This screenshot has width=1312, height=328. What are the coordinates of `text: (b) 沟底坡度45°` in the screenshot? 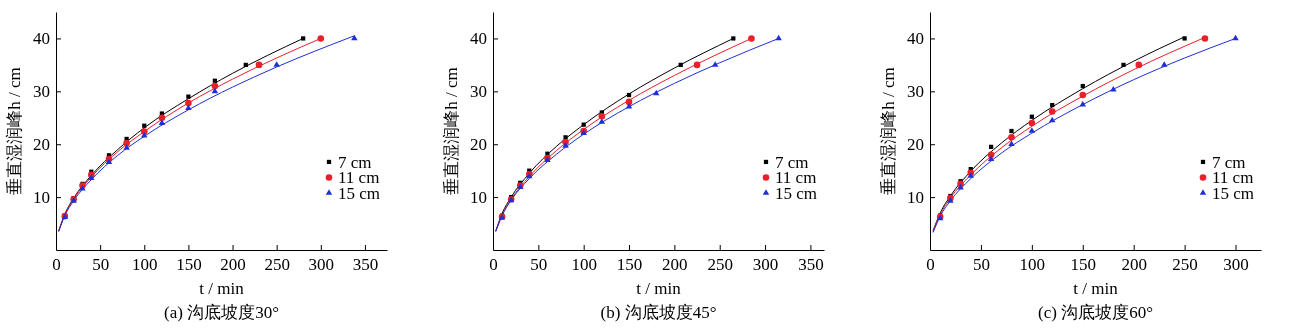 It's located at (658, 312).